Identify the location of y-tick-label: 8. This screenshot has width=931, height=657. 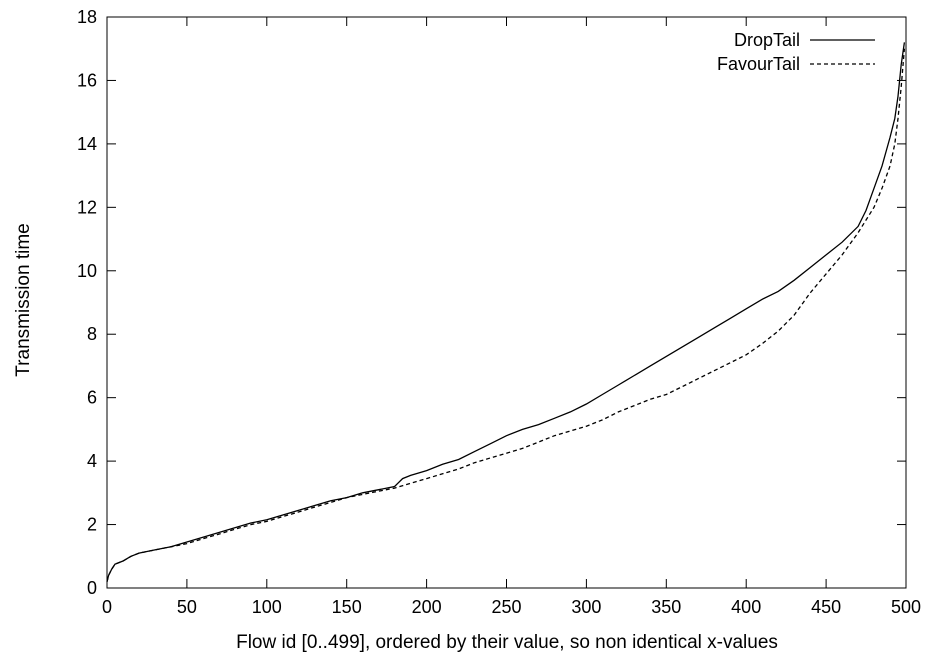
(92, 334).